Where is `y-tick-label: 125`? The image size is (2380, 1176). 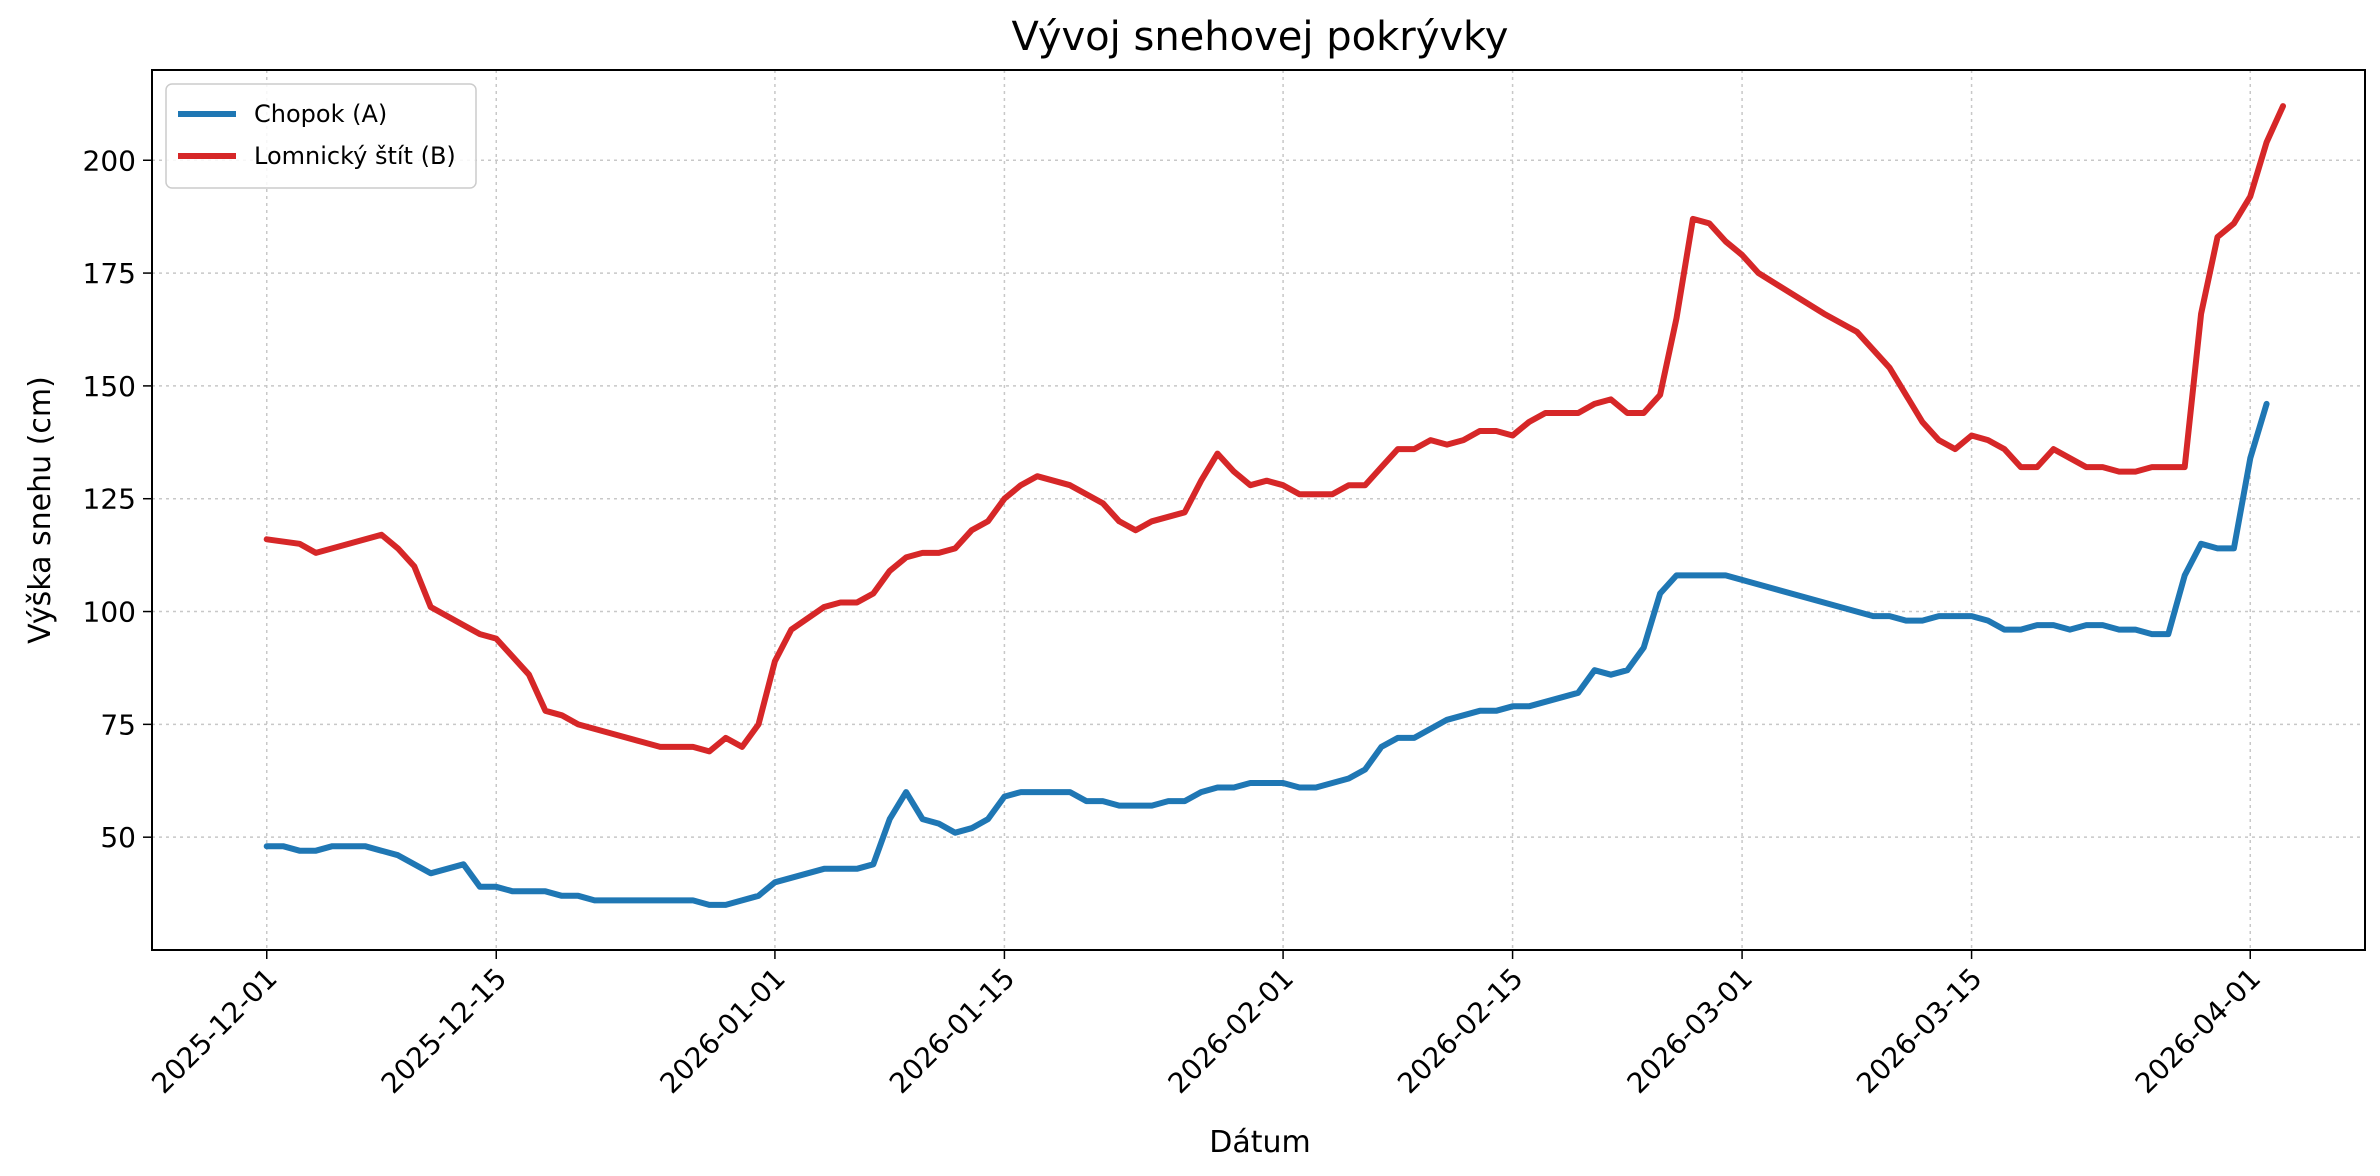 y-tick-label: 125 is located at coordinates (109, 499).